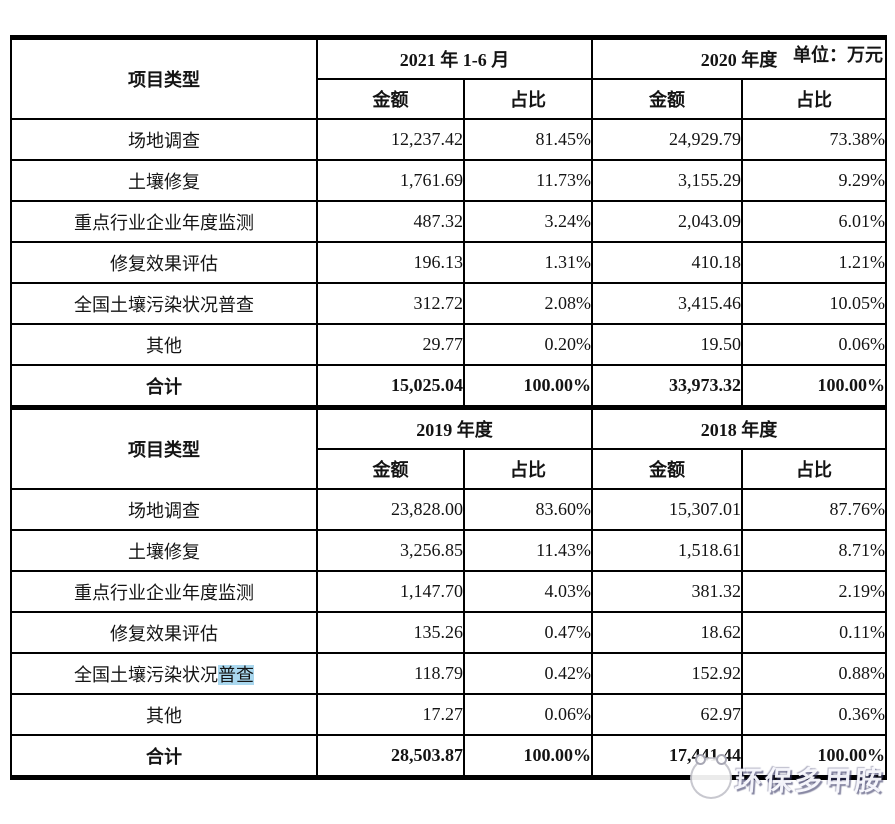 This screenshot has height=824, width=895. I want to click on cell-value: 0.06%, so click(528, 714).